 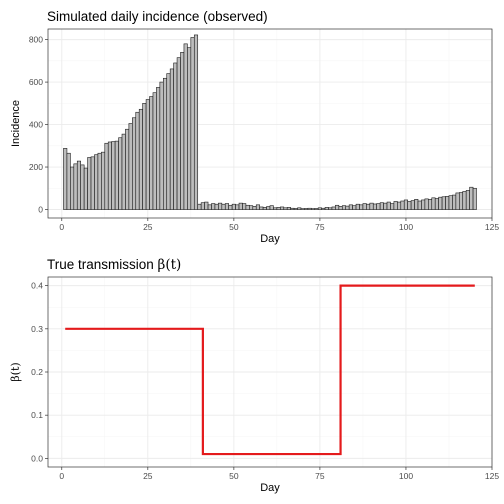 What do you see at coordinates (279, 474) in the screenshot?
I see `transmission-x-axis-ticks: 0 25 50 75 100 125` at bounding box center [279, 474].